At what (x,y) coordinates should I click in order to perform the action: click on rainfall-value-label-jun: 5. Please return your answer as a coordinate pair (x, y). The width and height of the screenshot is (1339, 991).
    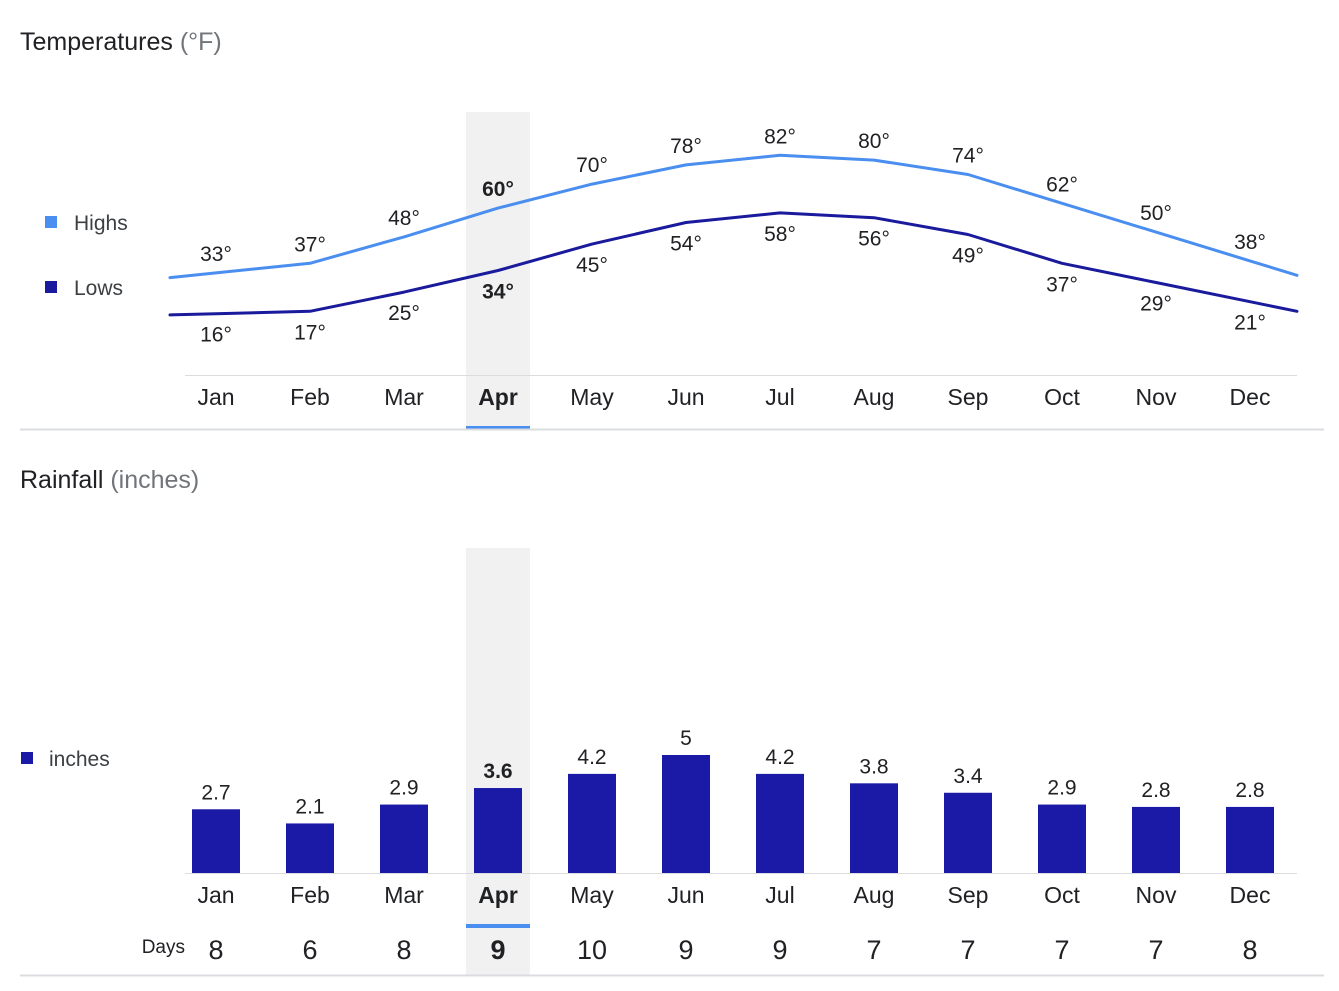
    Looking at the image, I should click on (686, 738).